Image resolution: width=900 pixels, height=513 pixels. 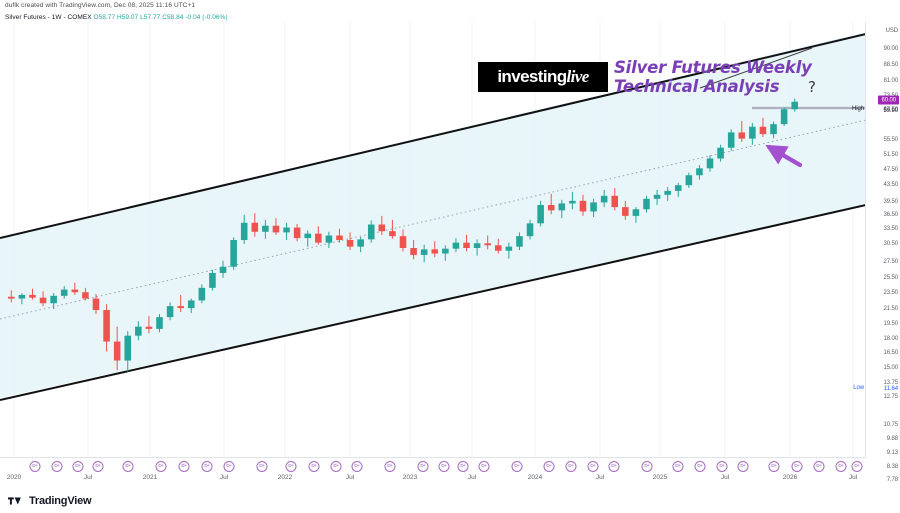 What do you see at coordinates (784, 156) in the screenshot?
I see `breakout-arrow` at bounding box center [784, 156].